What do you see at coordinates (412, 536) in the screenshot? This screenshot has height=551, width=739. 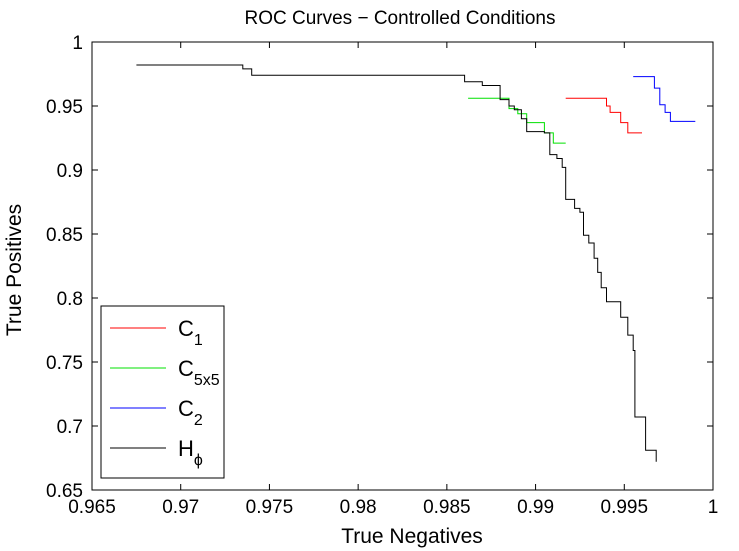 I see `x-axis-label: True Negatives` at bounding box center [412, 536].